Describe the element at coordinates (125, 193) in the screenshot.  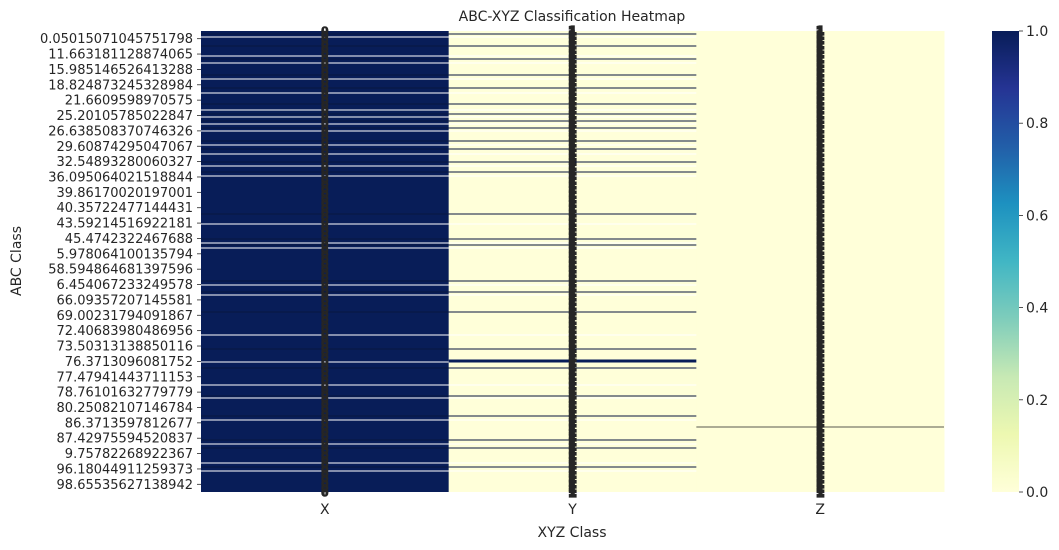
I see `y-tick-label: 39.86170020197001` at that location.